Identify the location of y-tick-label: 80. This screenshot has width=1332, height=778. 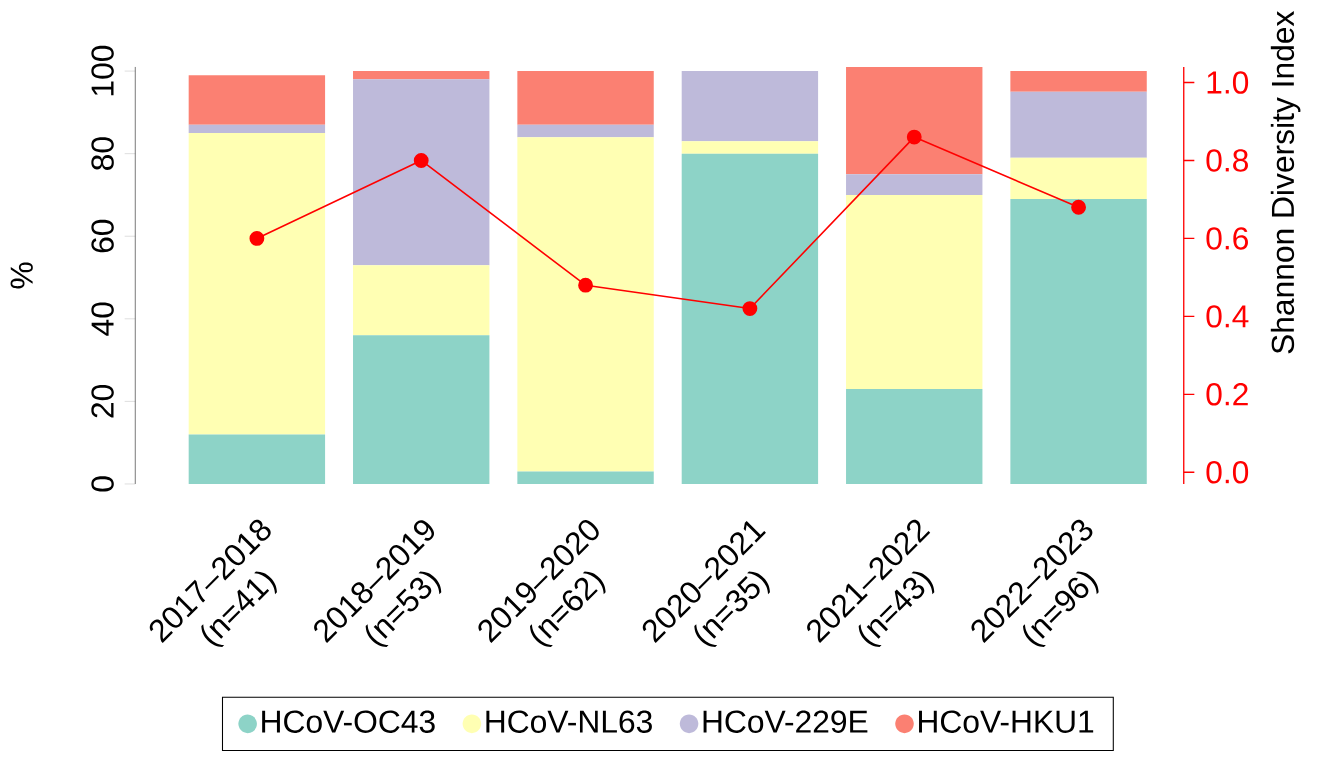
(102, 154).